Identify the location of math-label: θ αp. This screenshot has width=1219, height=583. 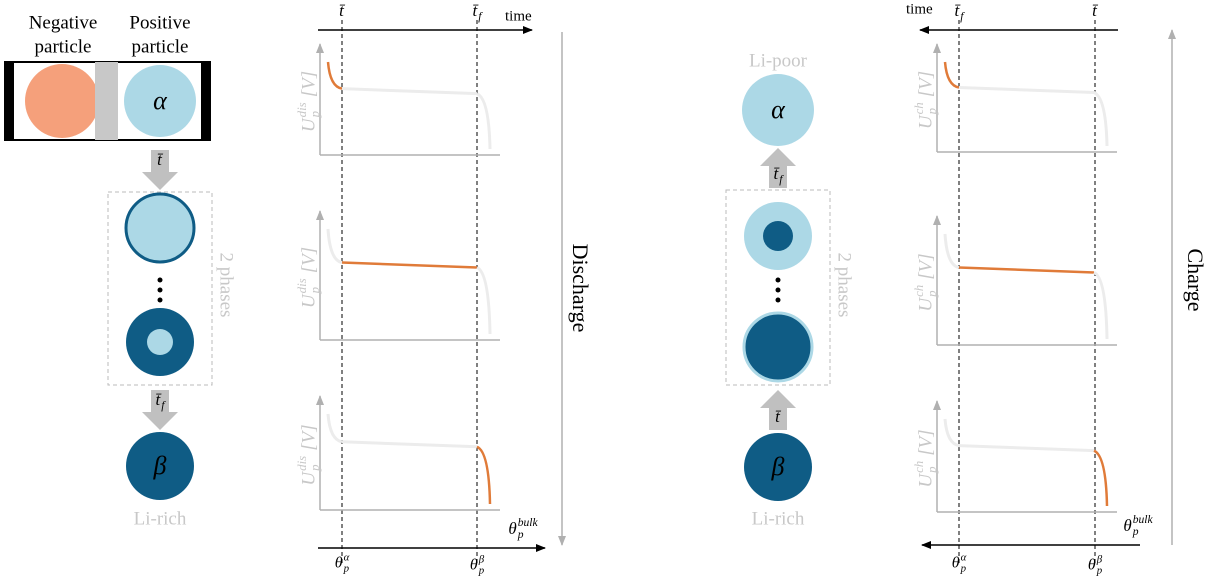
(959, 562).